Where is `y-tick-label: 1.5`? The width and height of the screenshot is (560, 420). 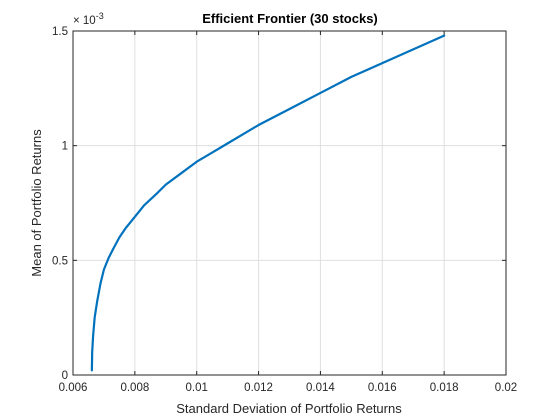 y-tick-label: 1.5 is located at coordinates (60, 32).